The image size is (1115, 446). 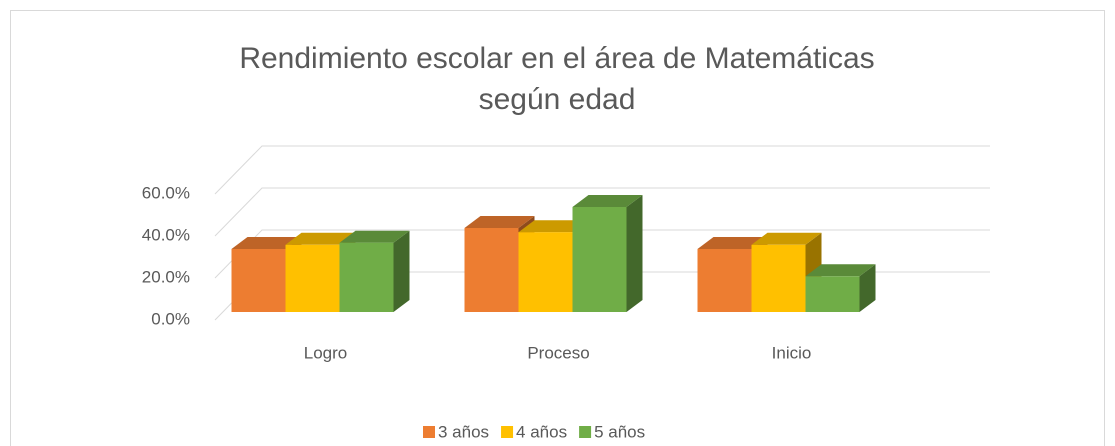 I want to click on legend-label: 5 años, so click(x=619, y=431).